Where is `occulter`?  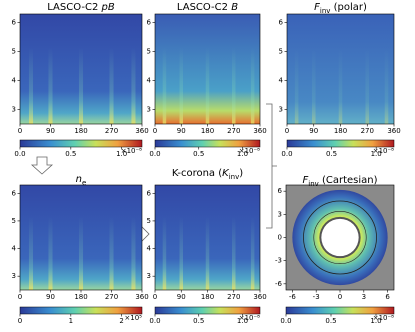
occulter is located at coordinates (340, 237).